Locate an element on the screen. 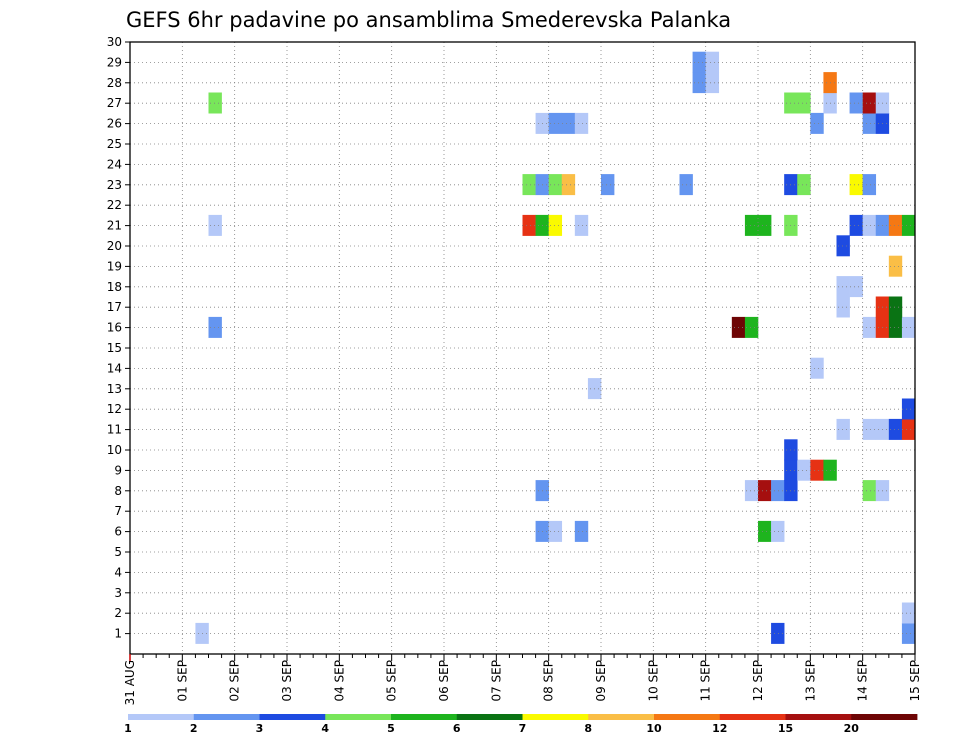 The image size is (960, 742). y-tick-label: 13 is located at coordinates (114, 389).